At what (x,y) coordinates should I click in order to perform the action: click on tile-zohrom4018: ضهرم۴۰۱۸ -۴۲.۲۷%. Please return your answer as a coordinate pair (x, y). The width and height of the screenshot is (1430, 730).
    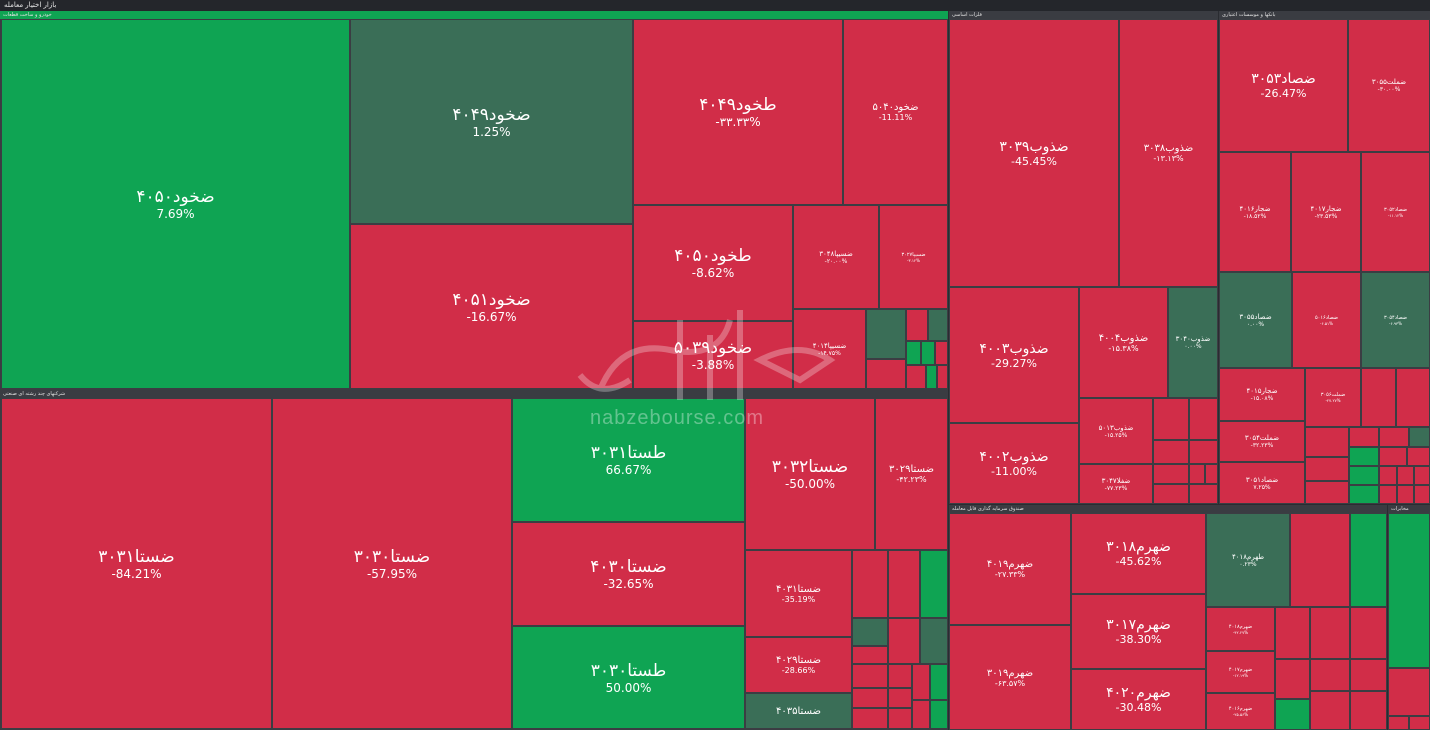
    Looking at the image, I should click on (1240, 629).